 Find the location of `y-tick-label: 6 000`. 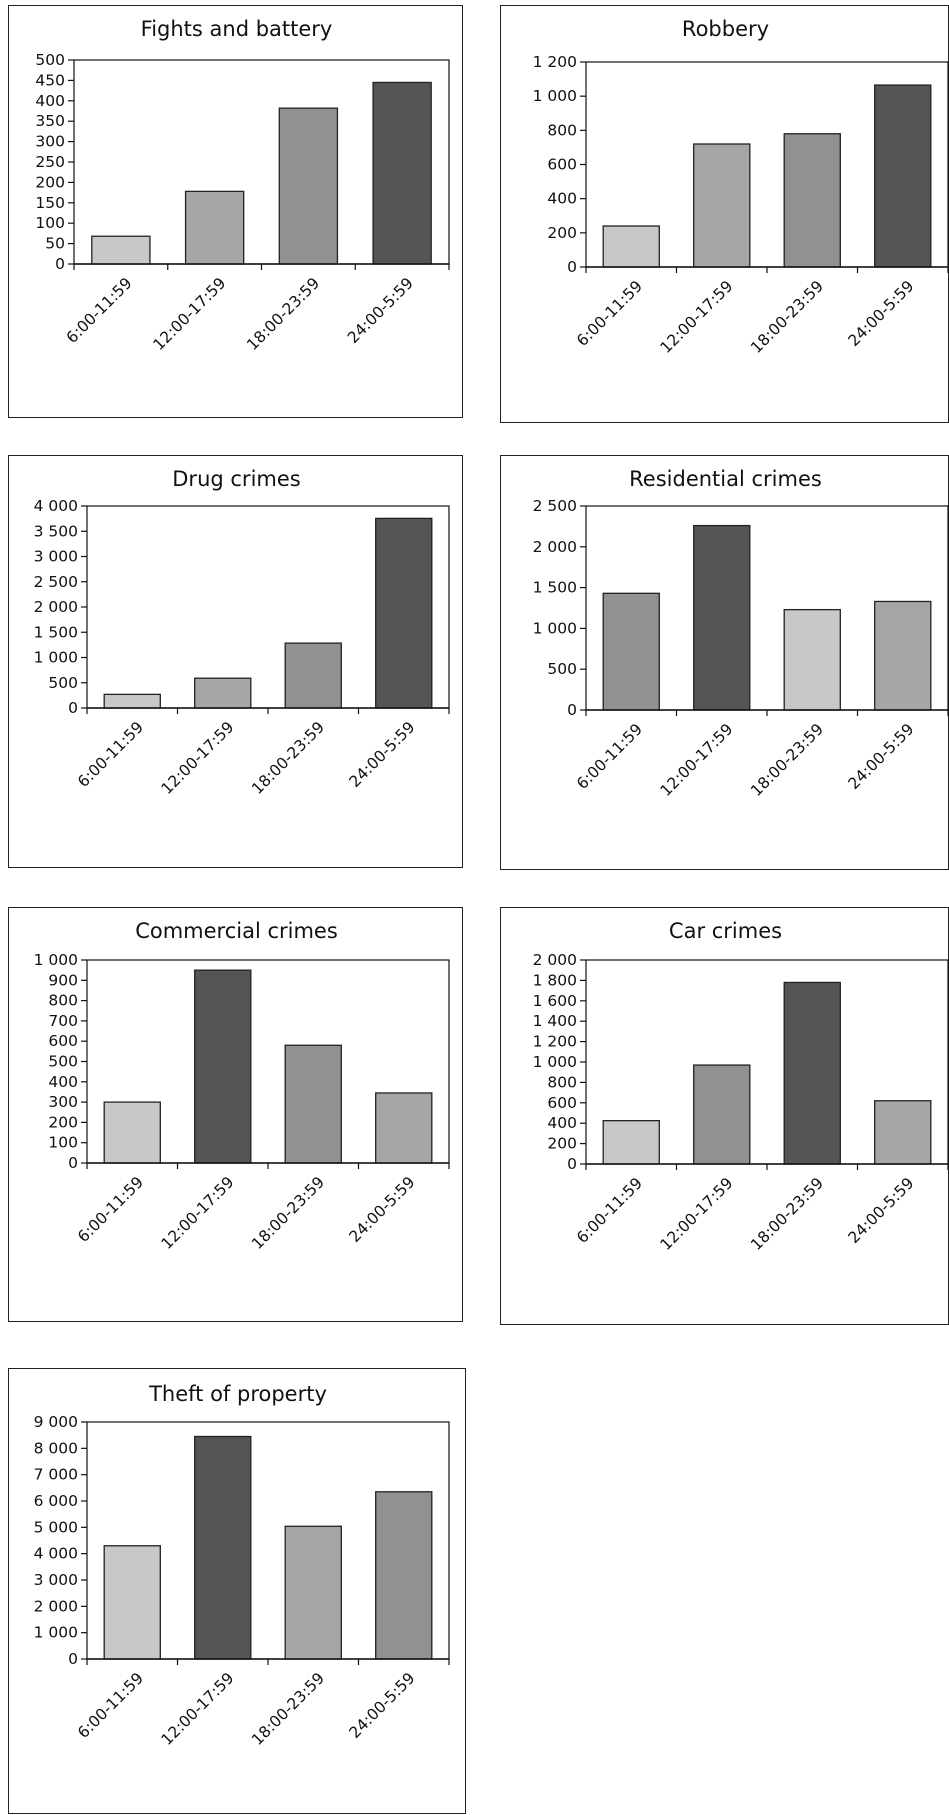

y-tick-label: 6 000 is located at coordinates (56, 1501).